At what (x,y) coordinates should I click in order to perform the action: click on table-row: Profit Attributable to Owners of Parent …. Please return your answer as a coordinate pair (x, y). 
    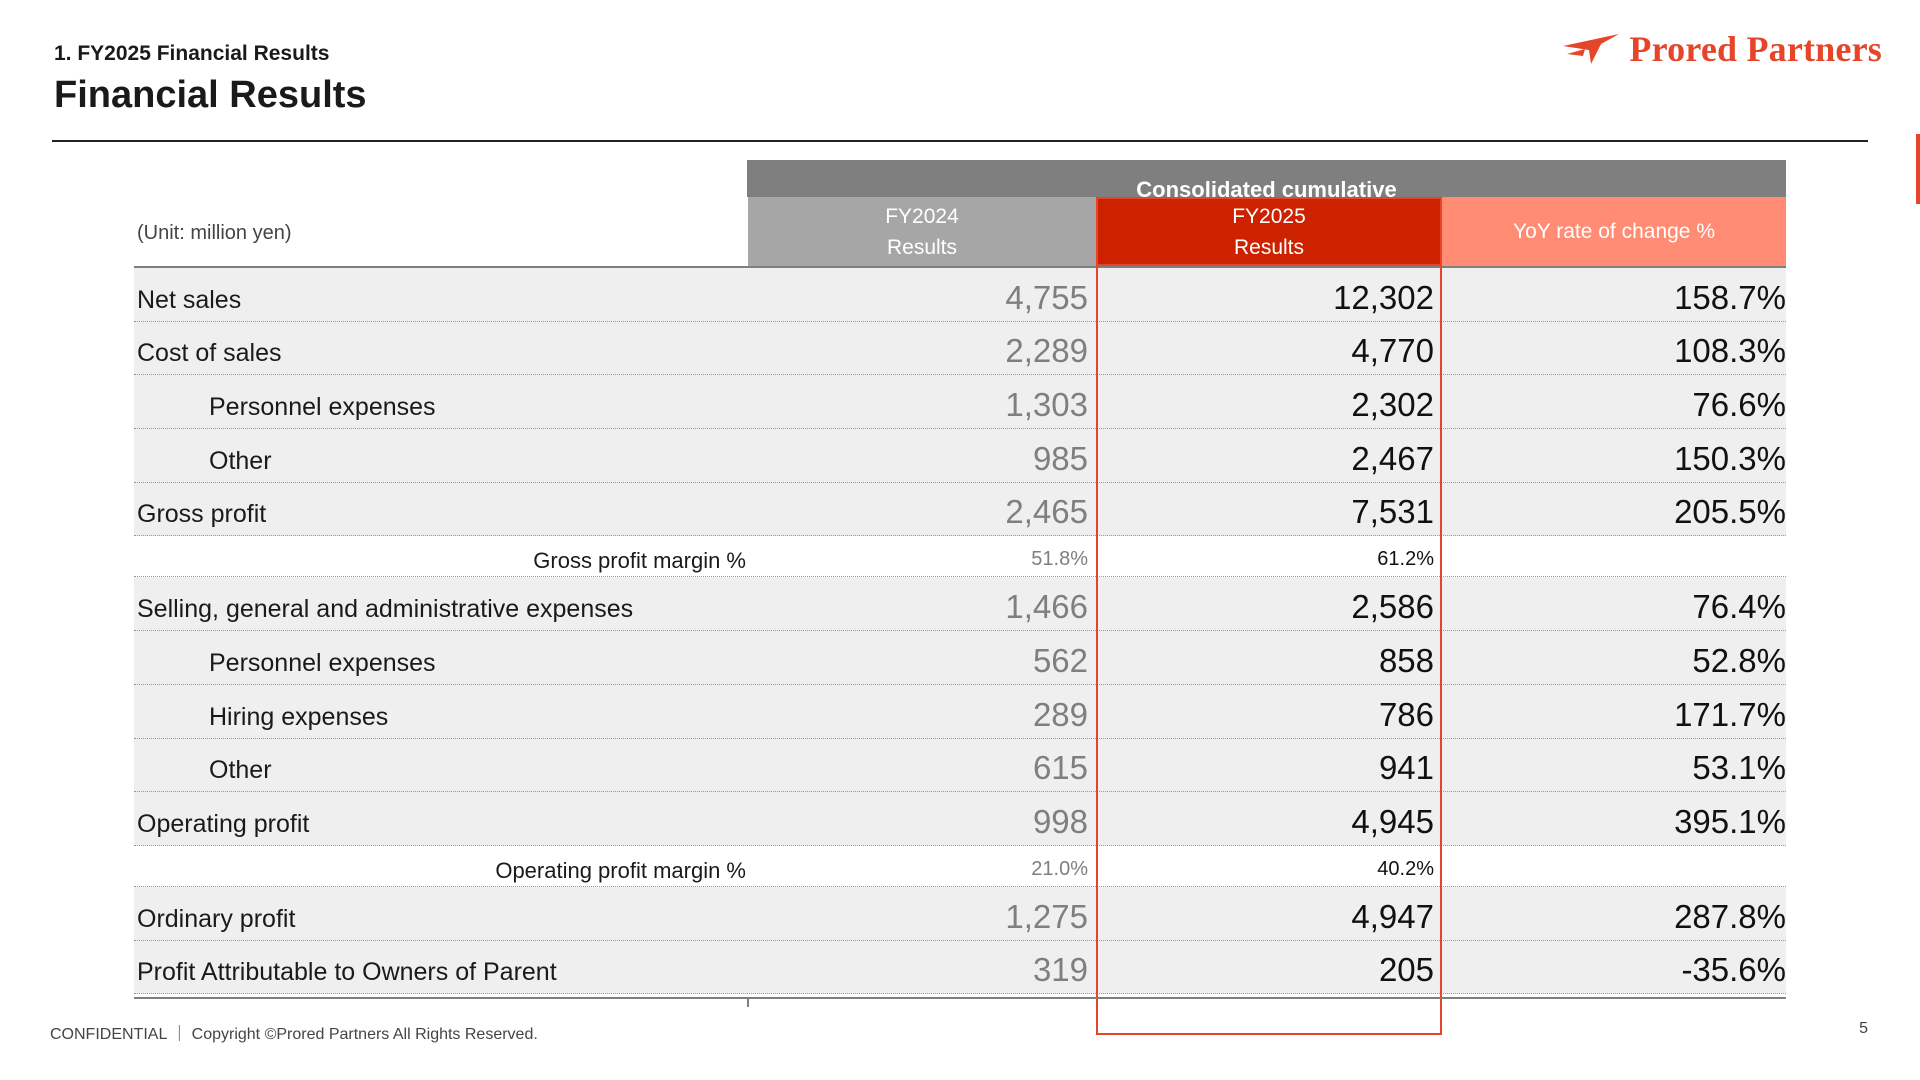
    Looking at the image, I should click on (960, 967).